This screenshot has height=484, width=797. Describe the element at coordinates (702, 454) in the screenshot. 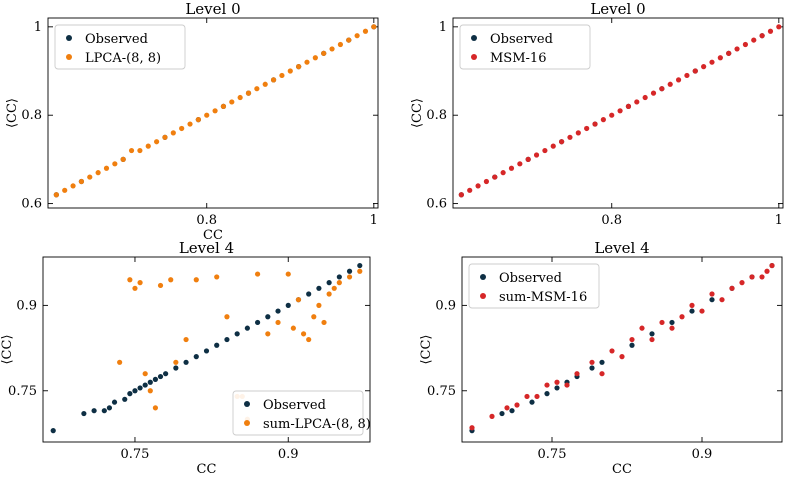

I see `x-tick-label: 0.9` at that location.